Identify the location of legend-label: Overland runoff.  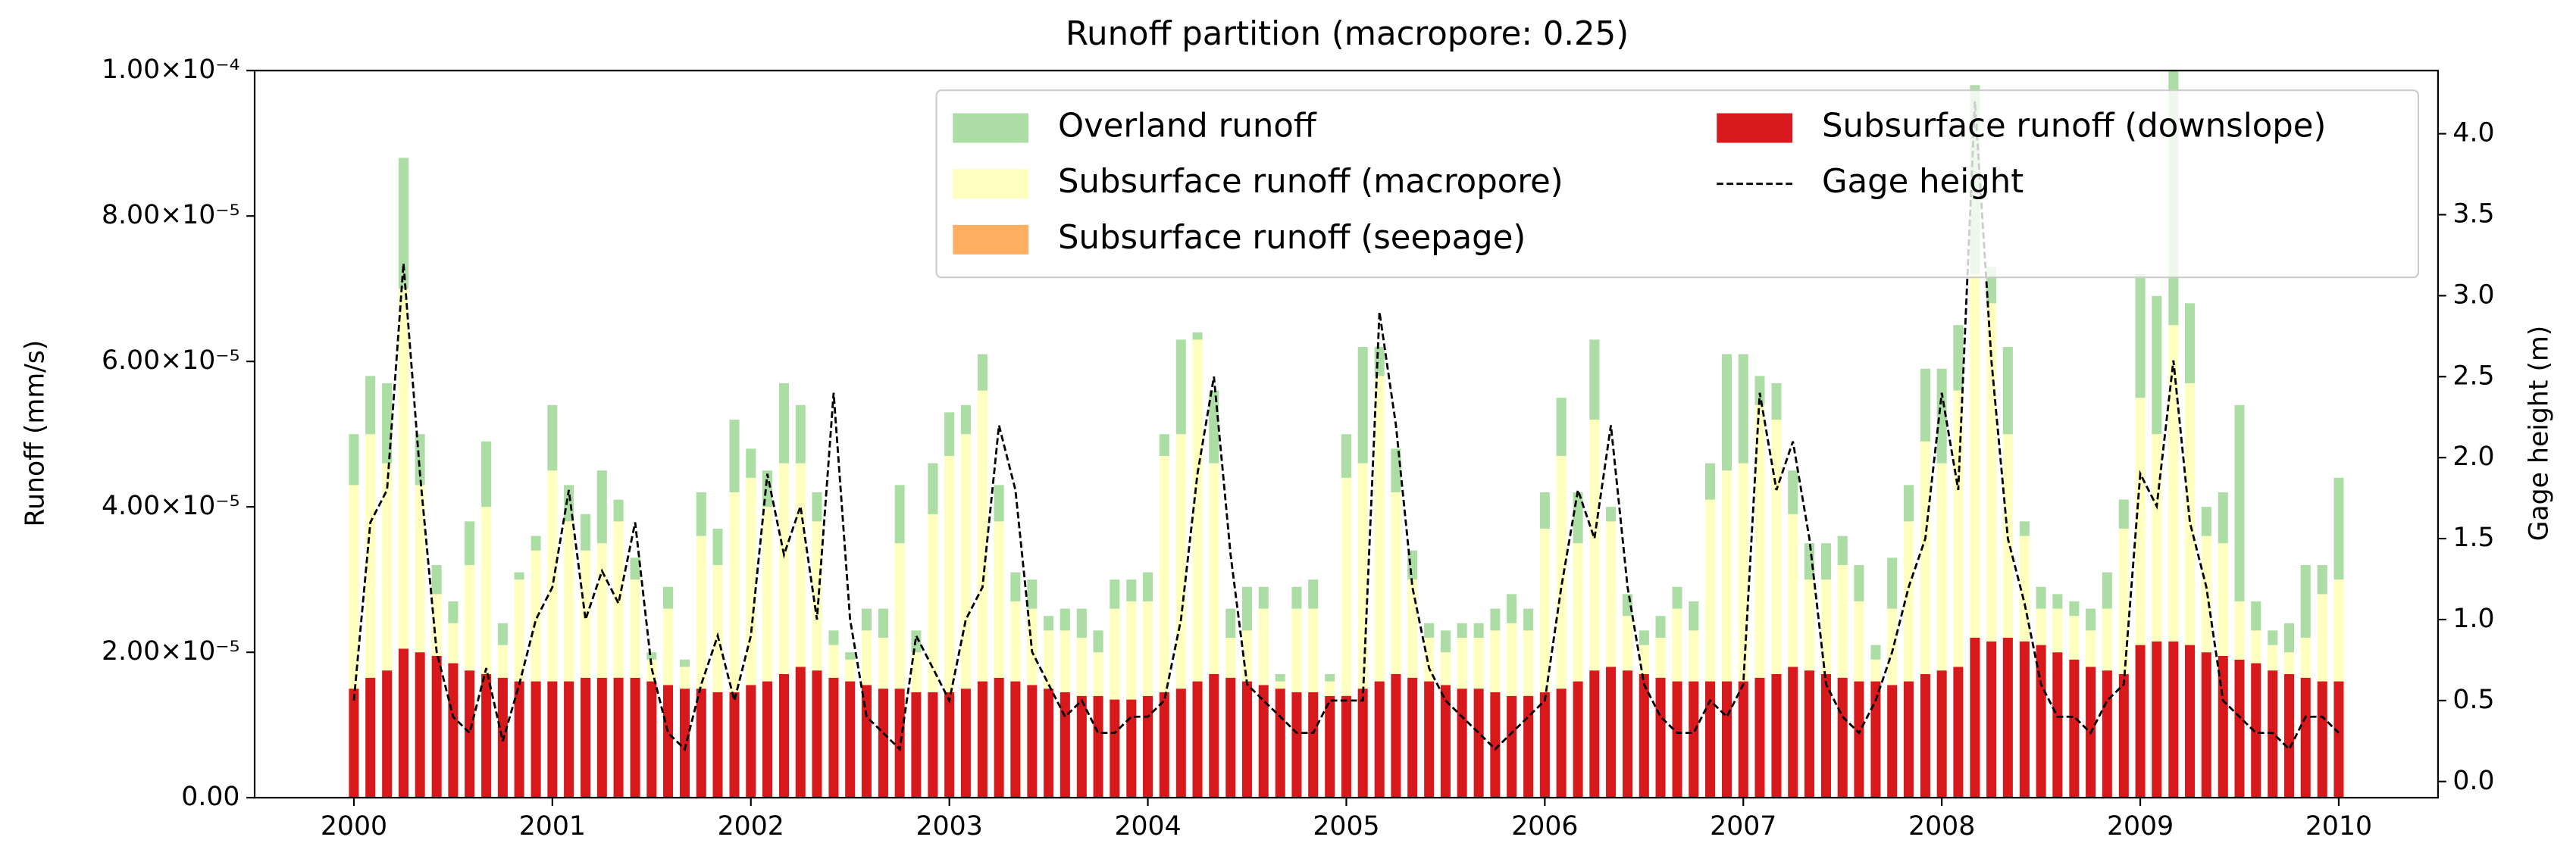
(1187, 126).